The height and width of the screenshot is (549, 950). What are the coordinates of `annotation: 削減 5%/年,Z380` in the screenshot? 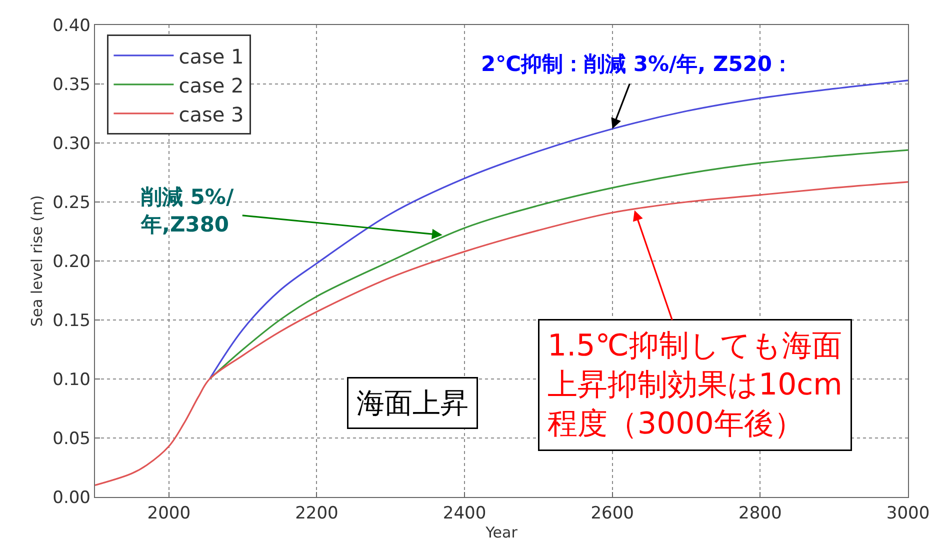 It's located at (187, 210).